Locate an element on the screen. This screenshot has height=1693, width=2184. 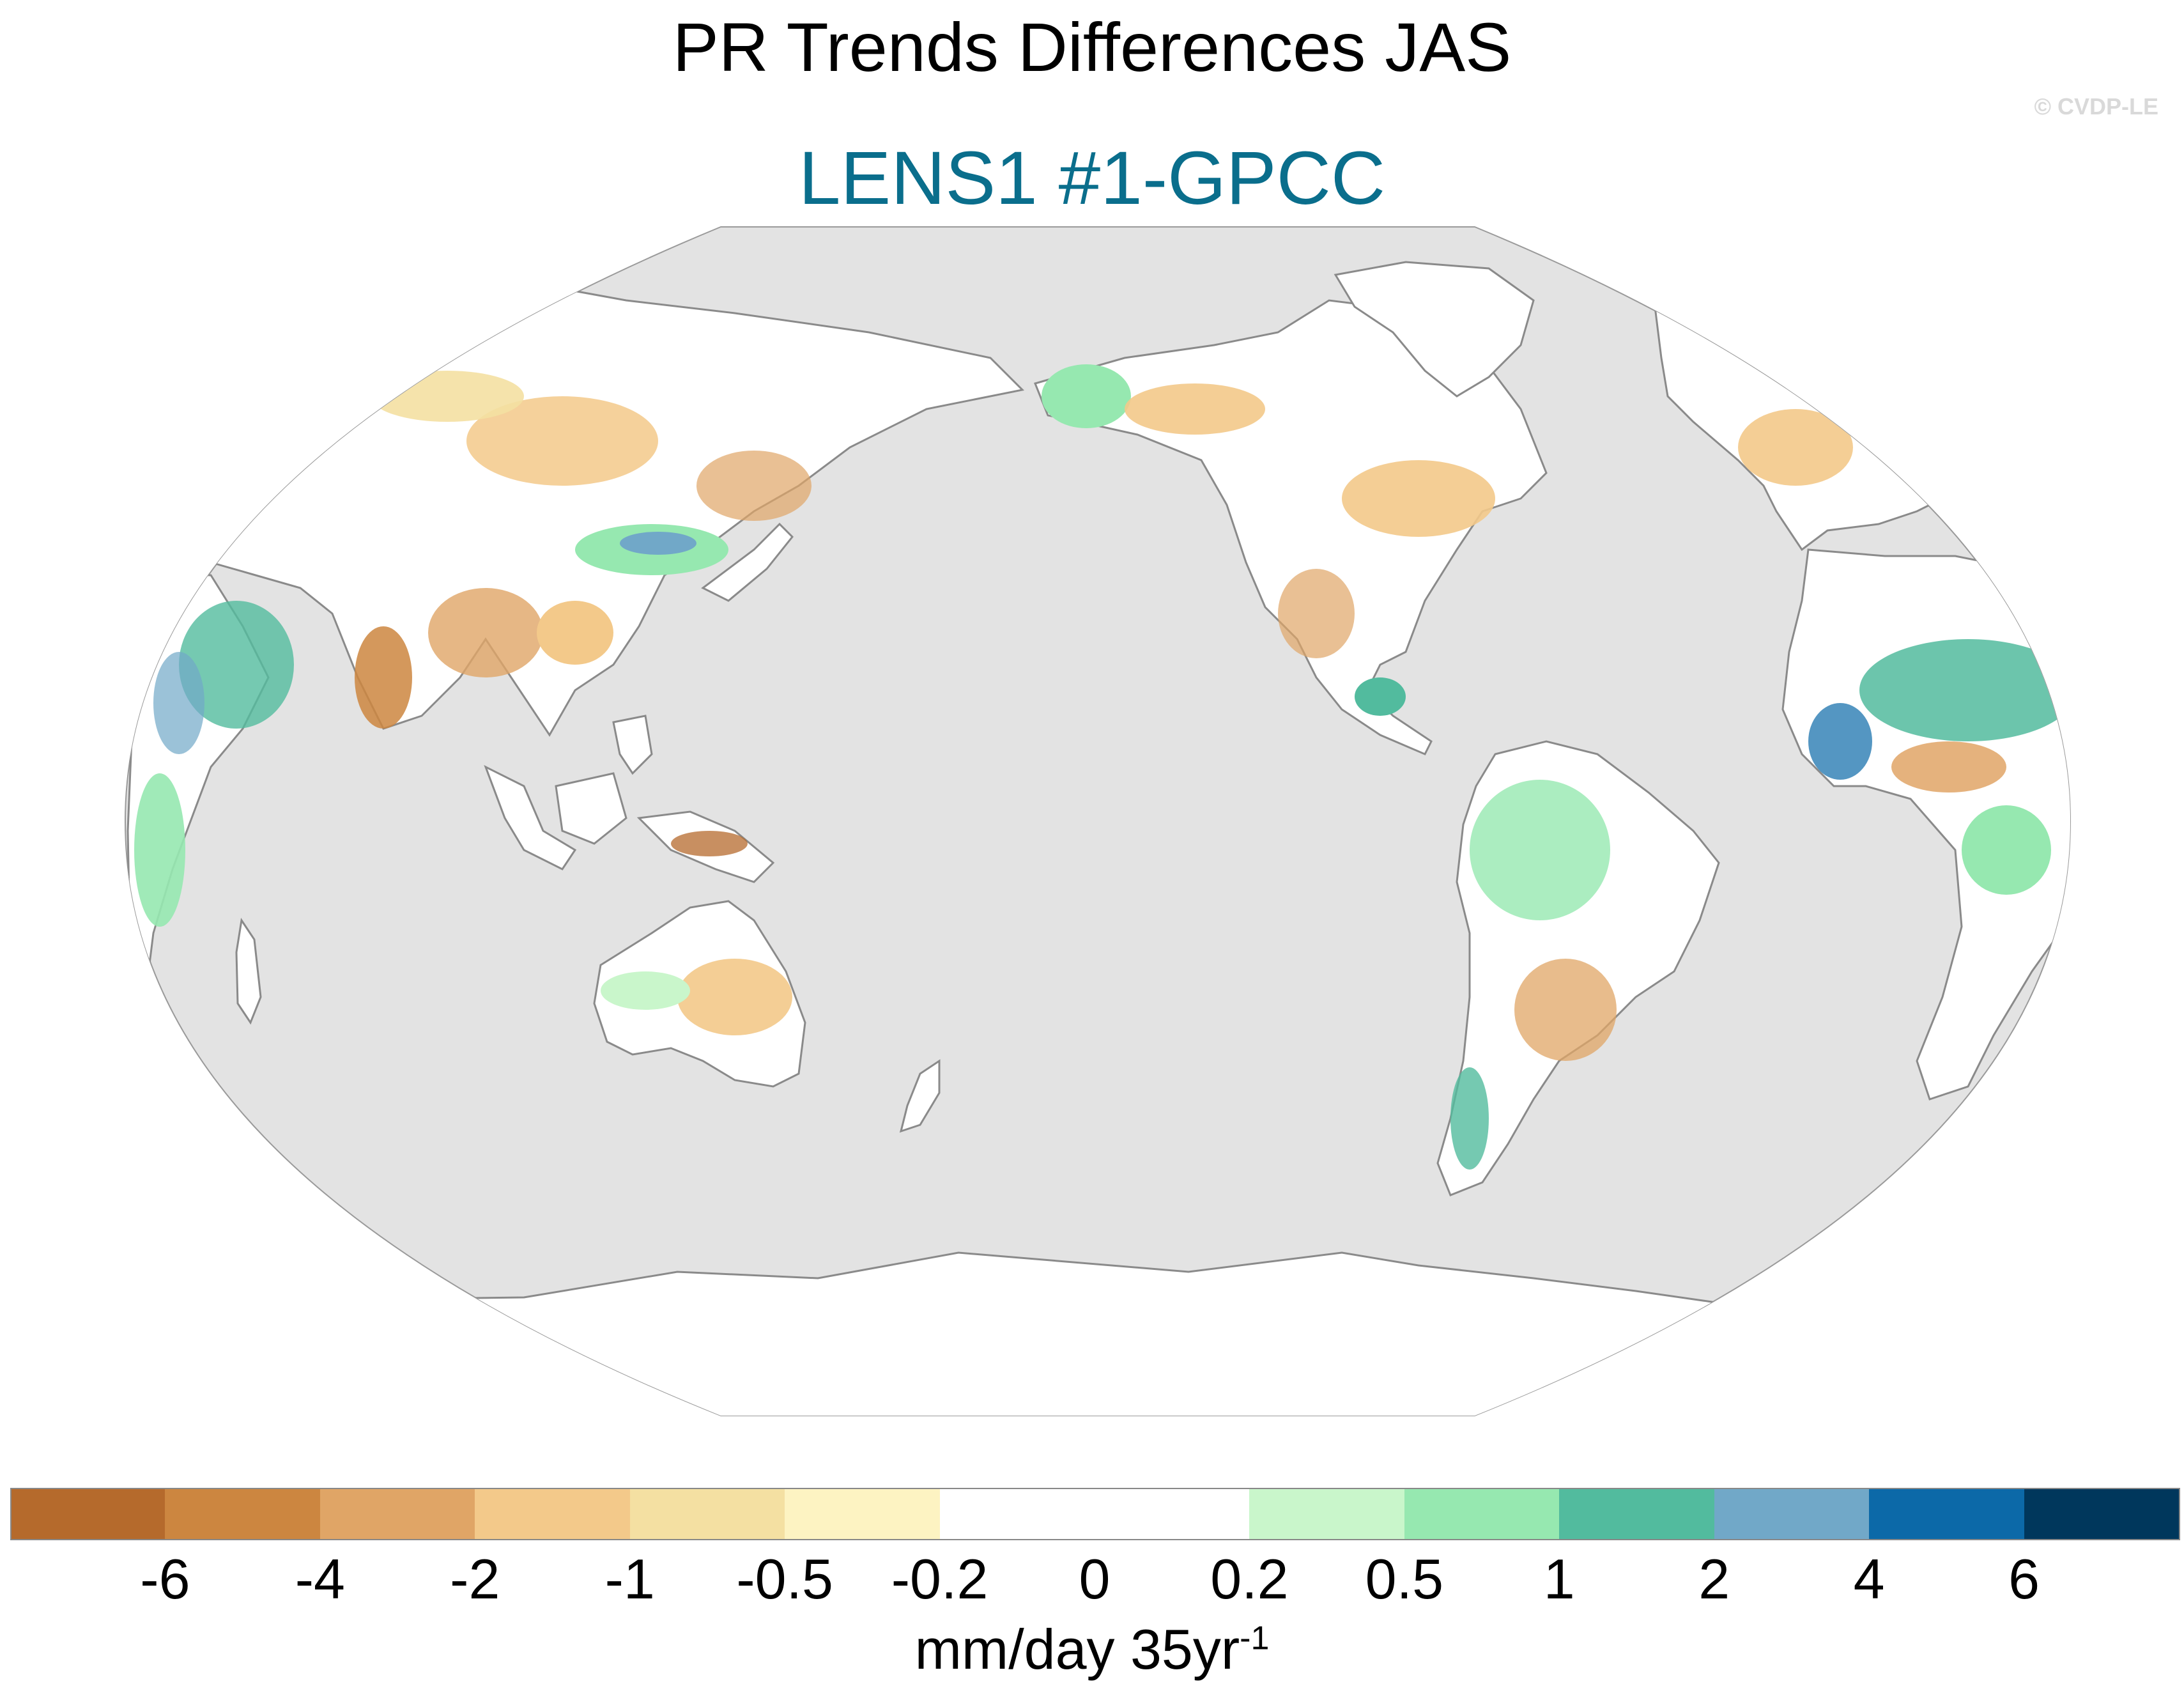
units-superscript: -1 is located at coordinates (1255, 1638).